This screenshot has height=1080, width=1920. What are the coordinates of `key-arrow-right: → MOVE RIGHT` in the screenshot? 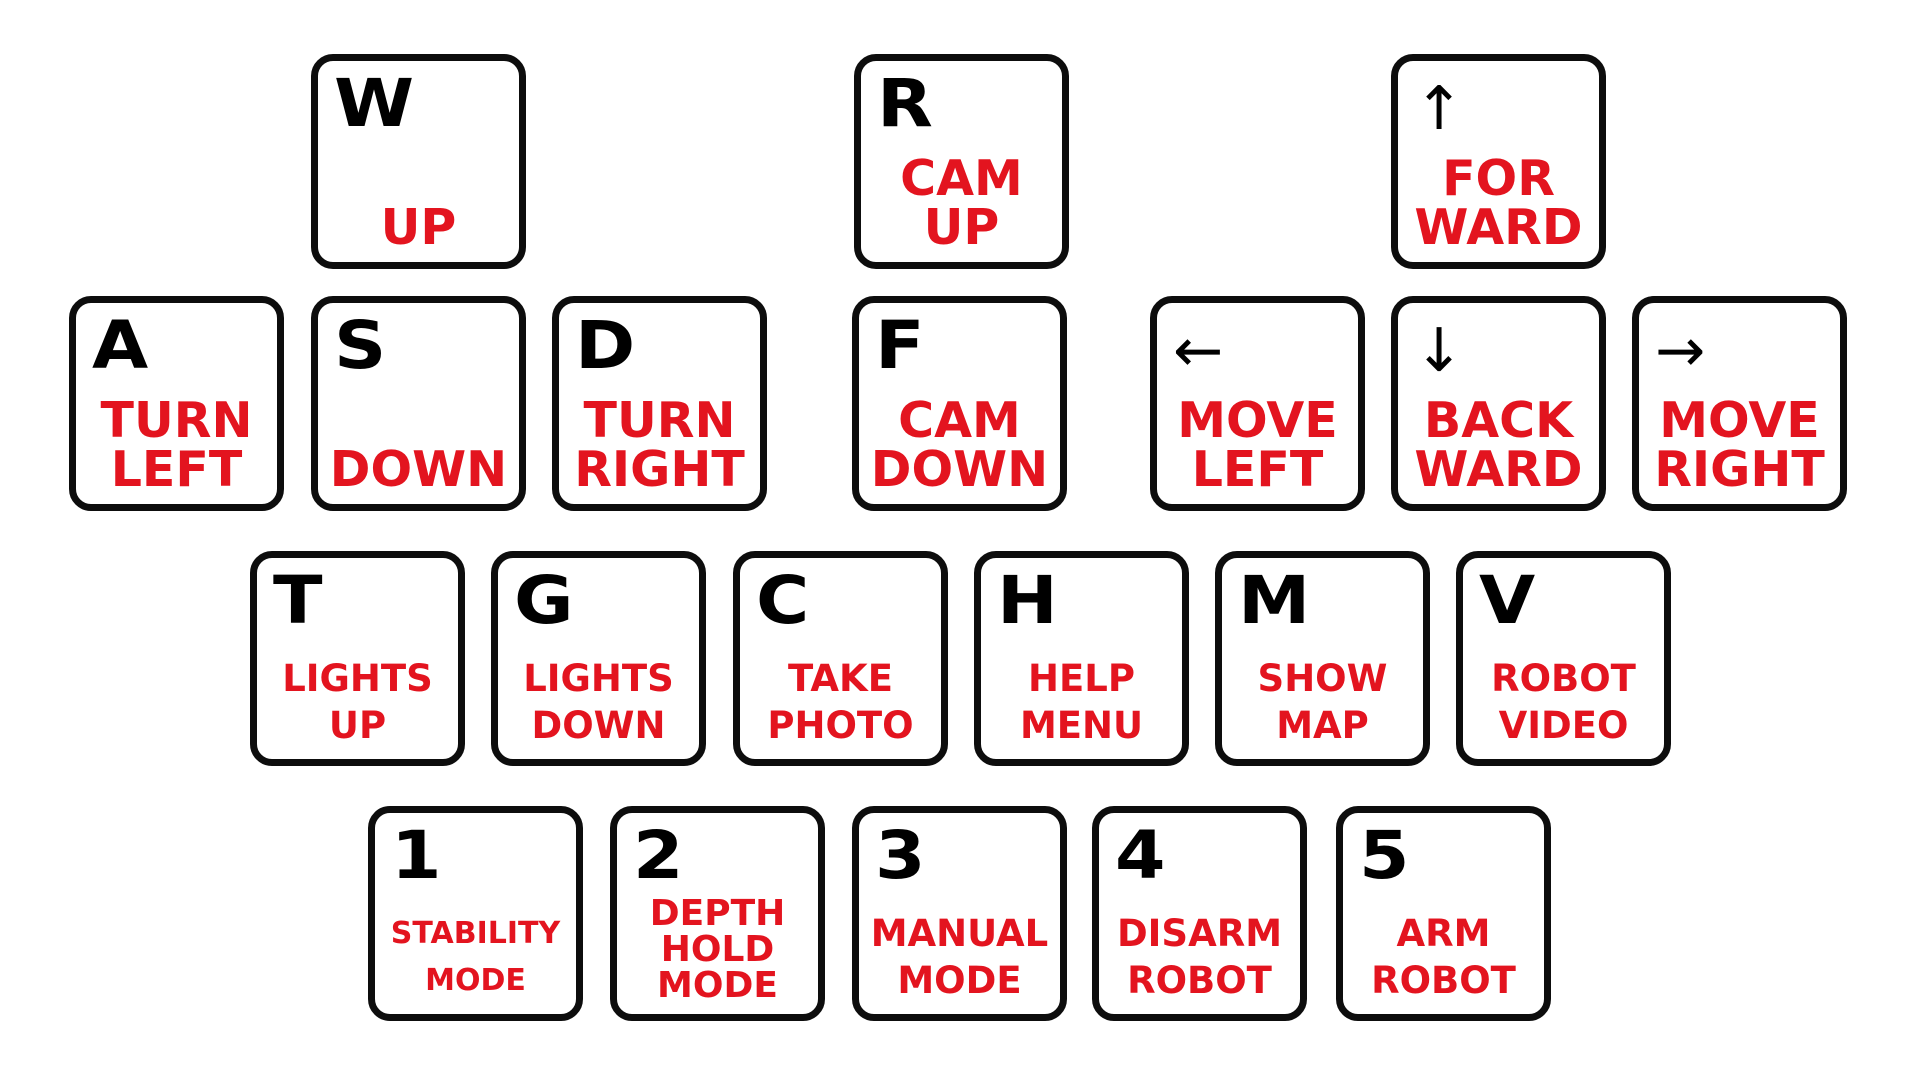 It's located at (1739, 403).